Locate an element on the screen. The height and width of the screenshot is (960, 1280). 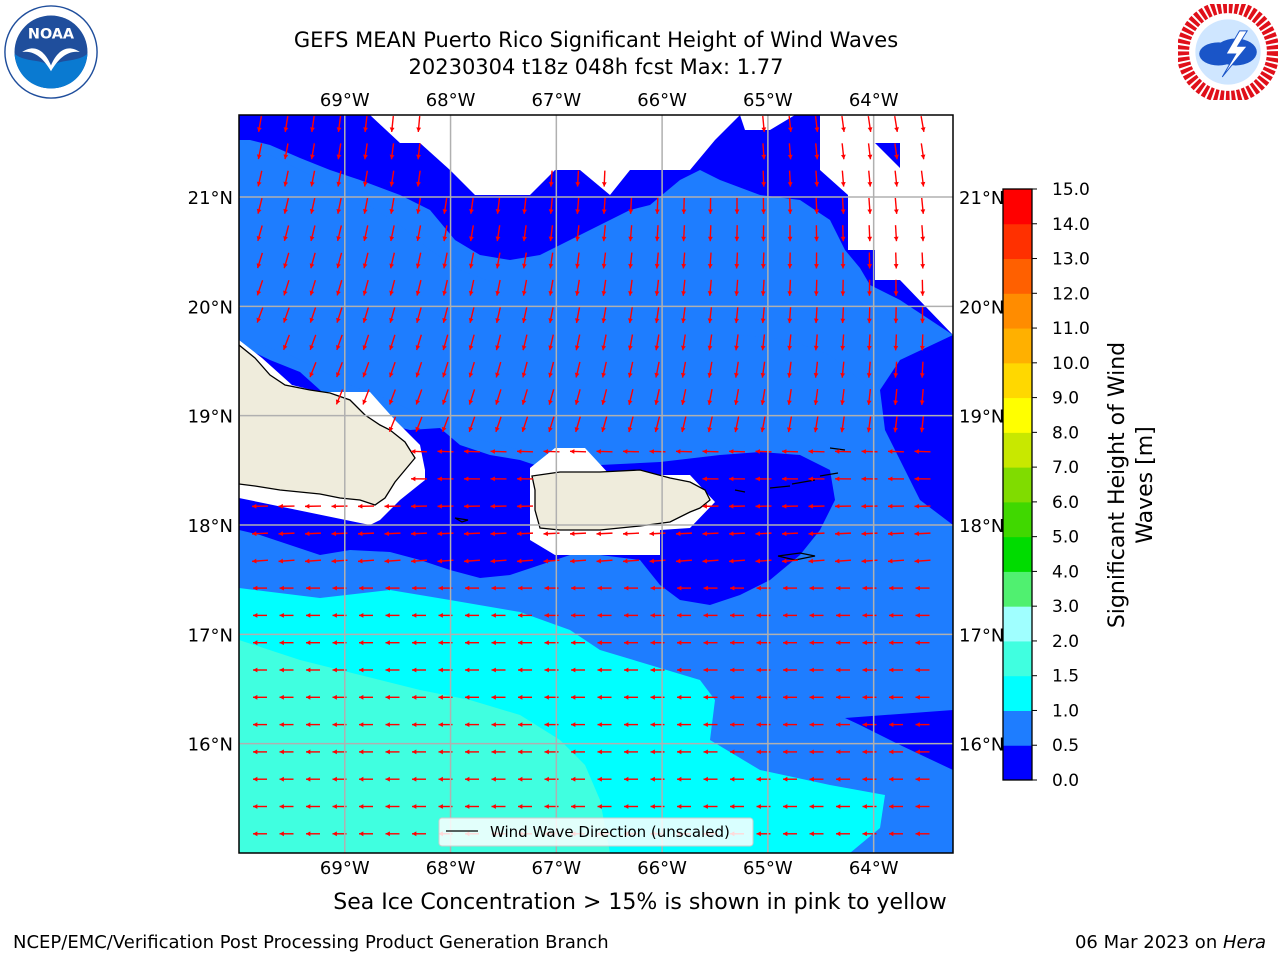
lon-label-top: 64°W is located at coordinates (874, 100).